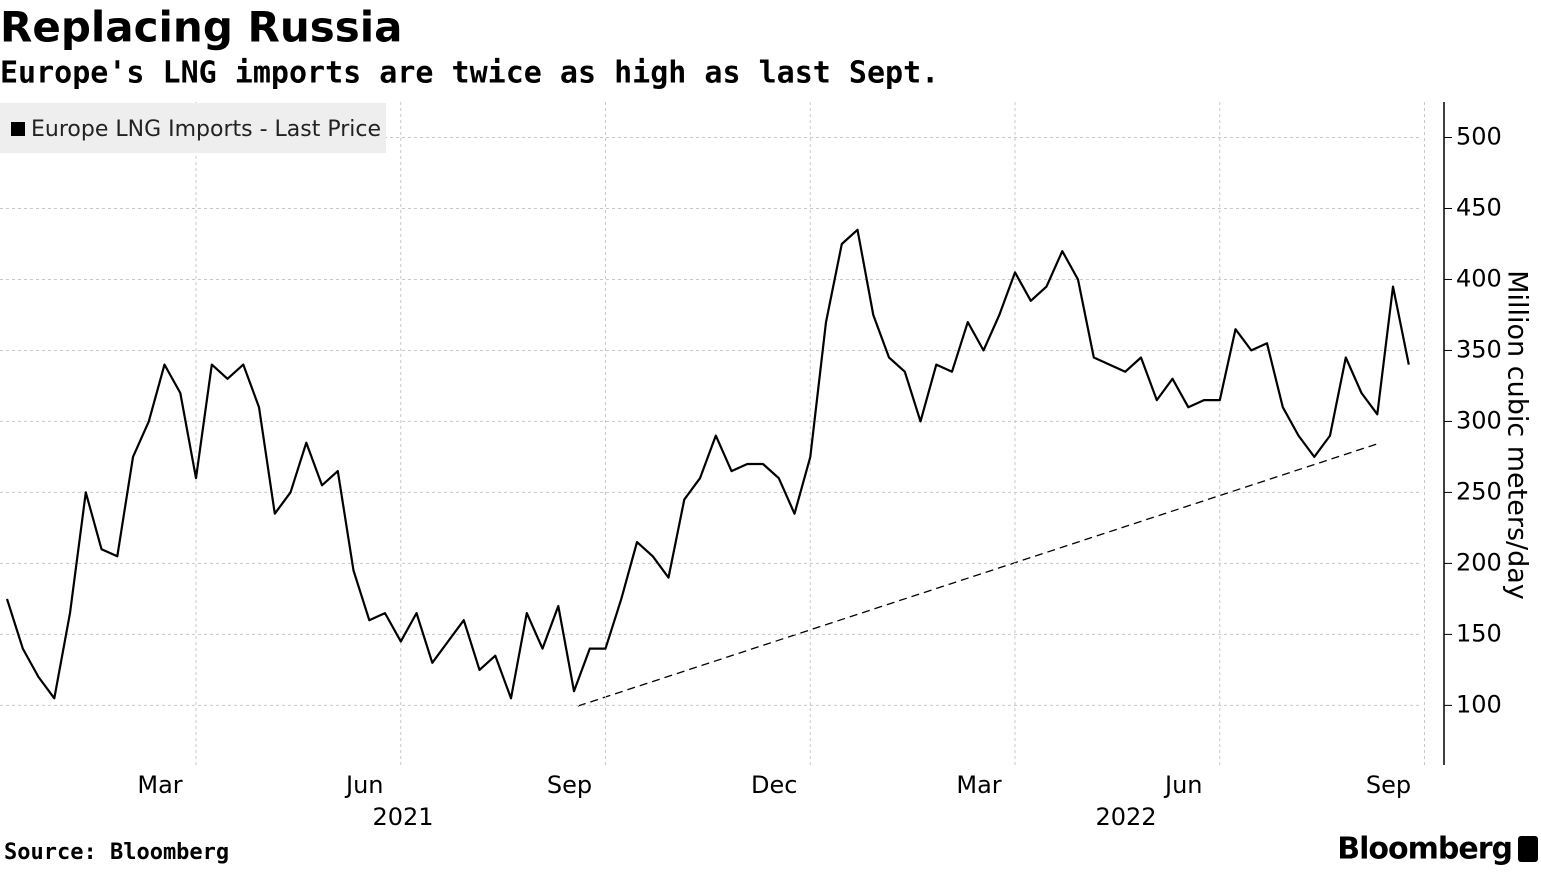  What do you see at coordinates (206, 129) in the screenshot?
I see `legend-label: Europe LNG Imports - Last Price` at bounding box center [206, 129].